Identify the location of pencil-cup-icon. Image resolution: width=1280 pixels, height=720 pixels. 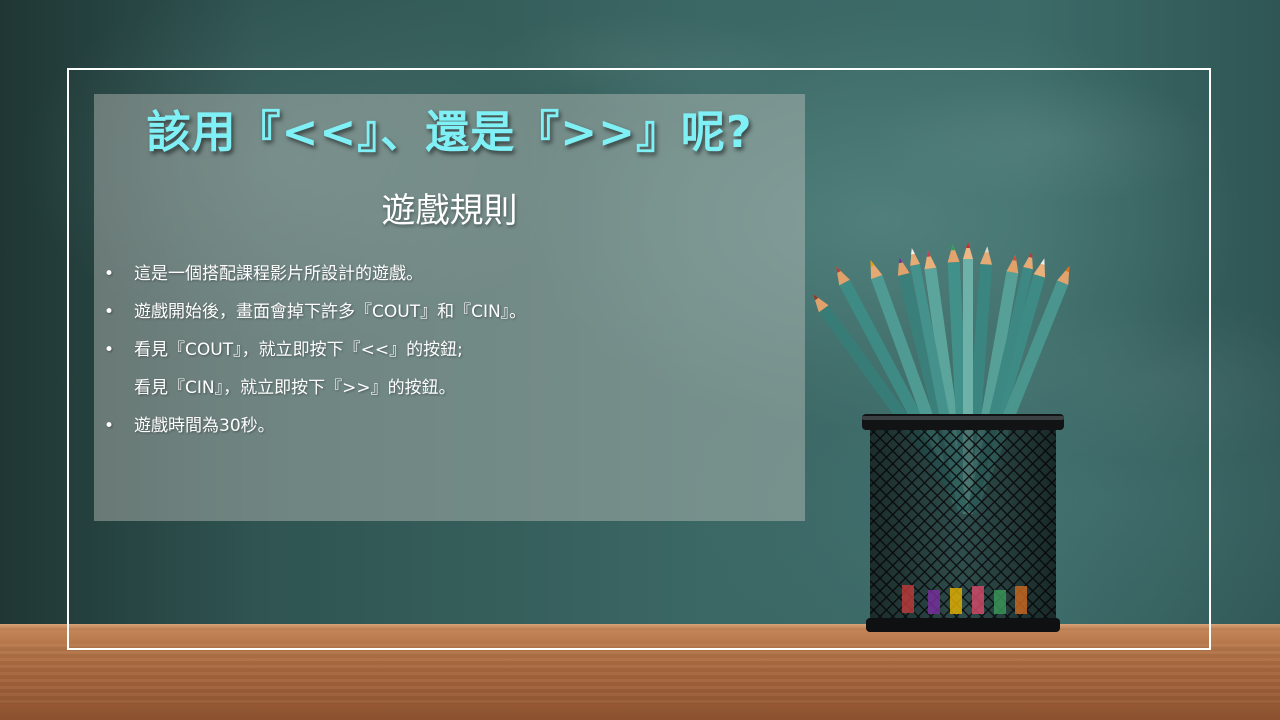
(955, 440).